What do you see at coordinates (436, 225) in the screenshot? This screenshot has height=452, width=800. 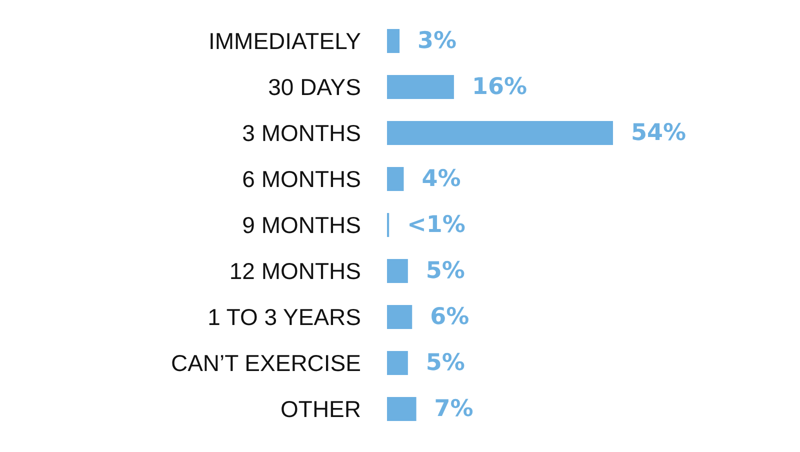 I see `data-label: <1%` at bounding box center [436, 225].